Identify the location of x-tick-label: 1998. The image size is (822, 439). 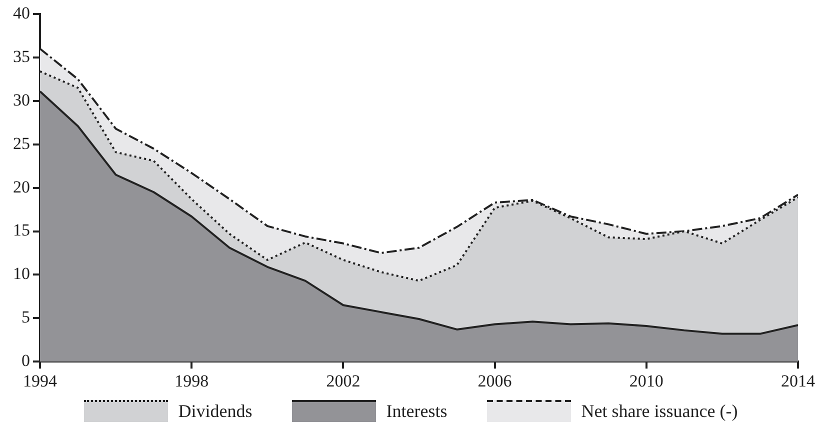
(191, 380).